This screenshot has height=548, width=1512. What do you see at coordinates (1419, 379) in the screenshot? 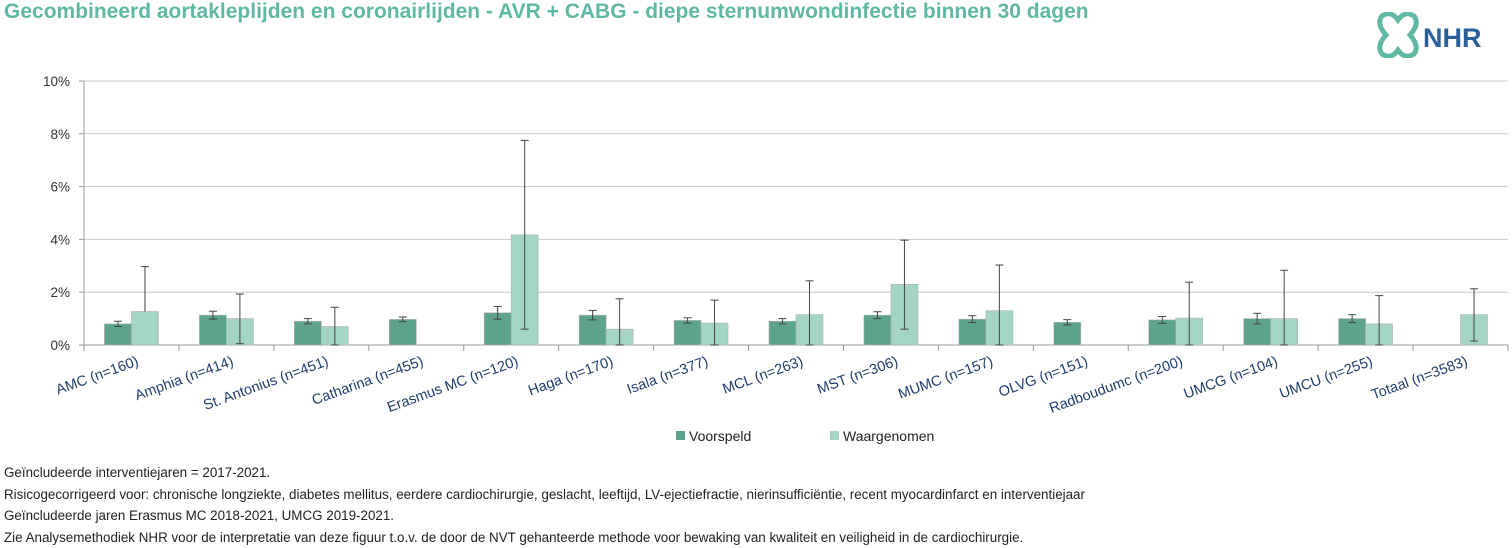
I see `category-label: Totaal (n=3583)` at bounding box center [1419, 379].